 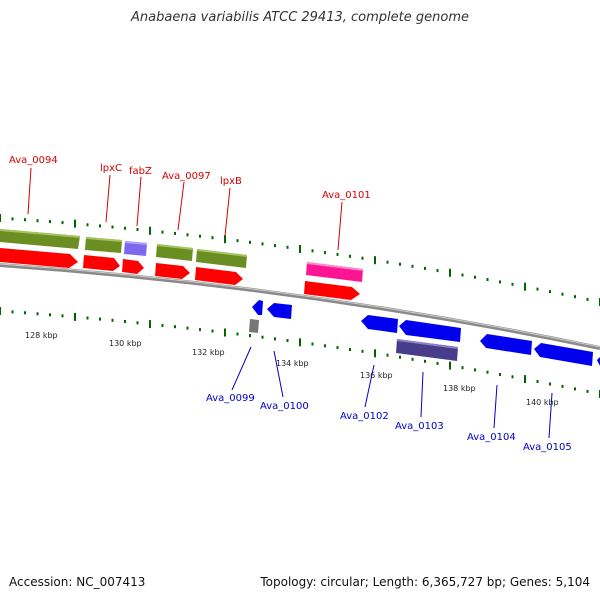 I want to click on scale-label-140kbp: 140 kbp, so click(x=542, y=402).